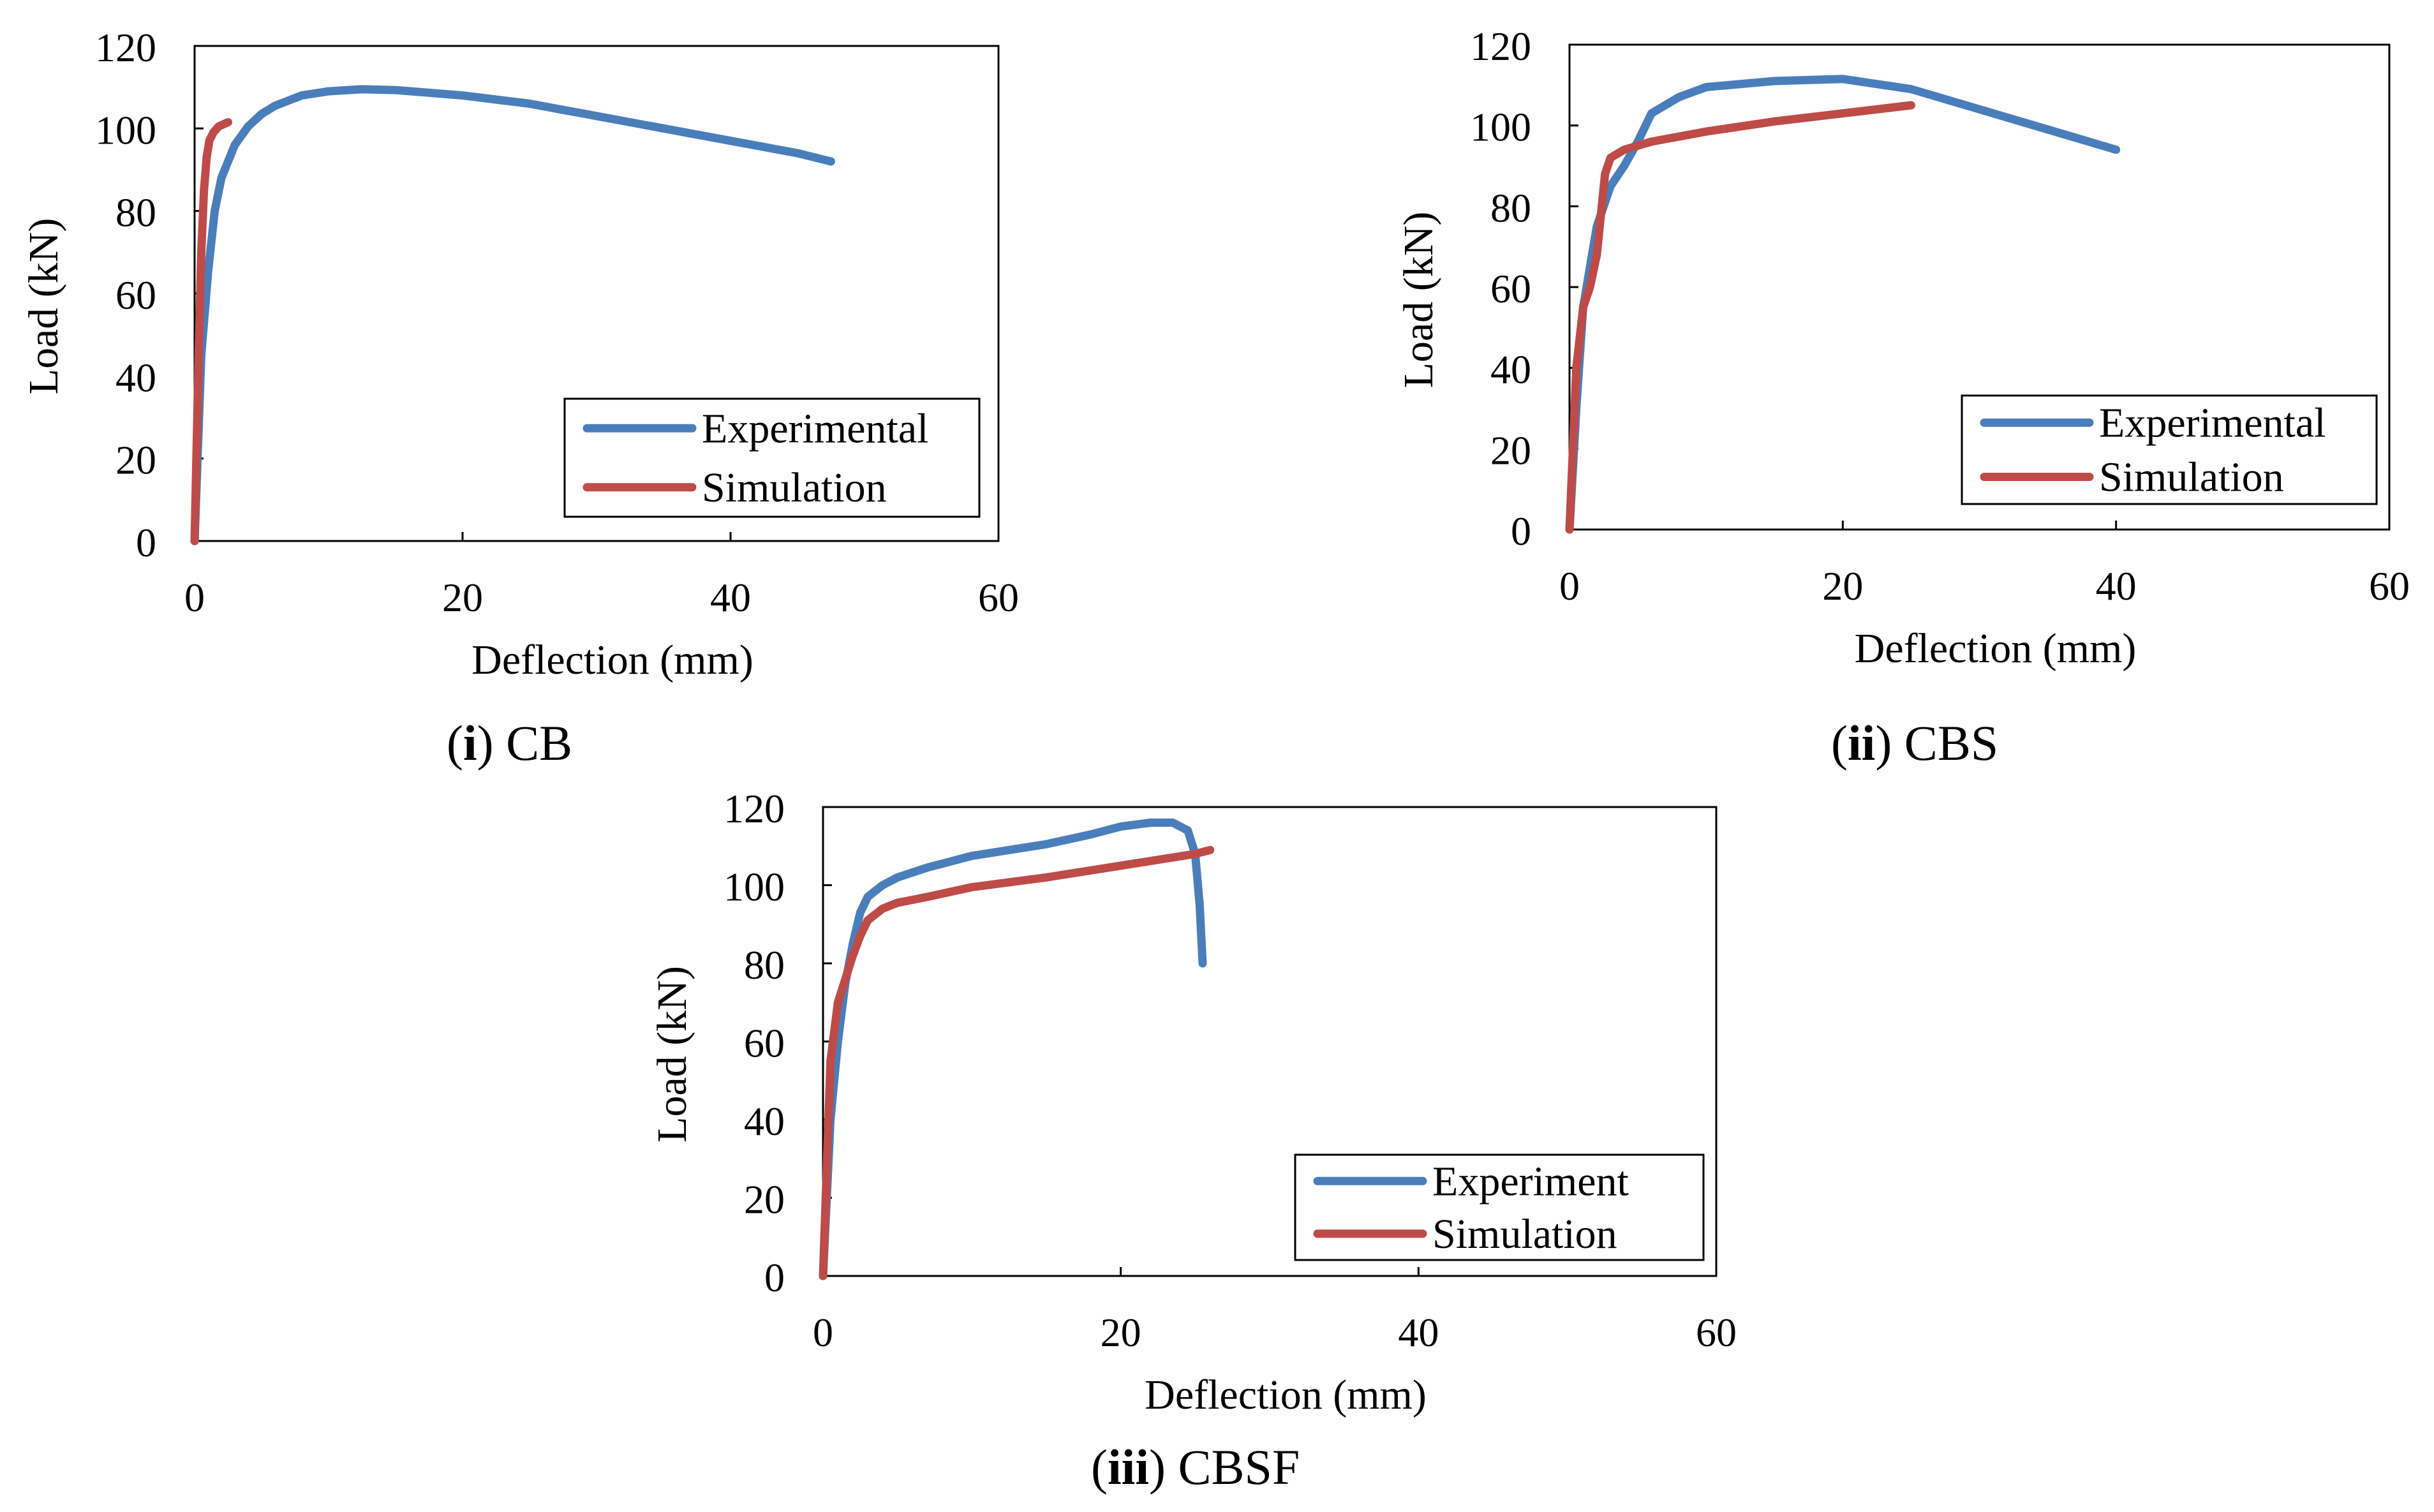  I want to click on caption-cbsf: (iii) CBSF, so click(1195, 1467).